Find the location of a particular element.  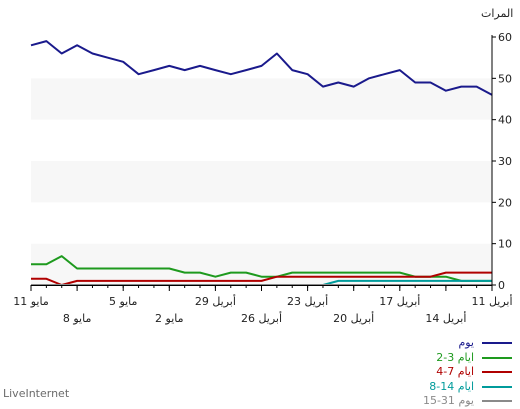

x-tick-label: 23 أبريل is located at coordinates (307, 301).